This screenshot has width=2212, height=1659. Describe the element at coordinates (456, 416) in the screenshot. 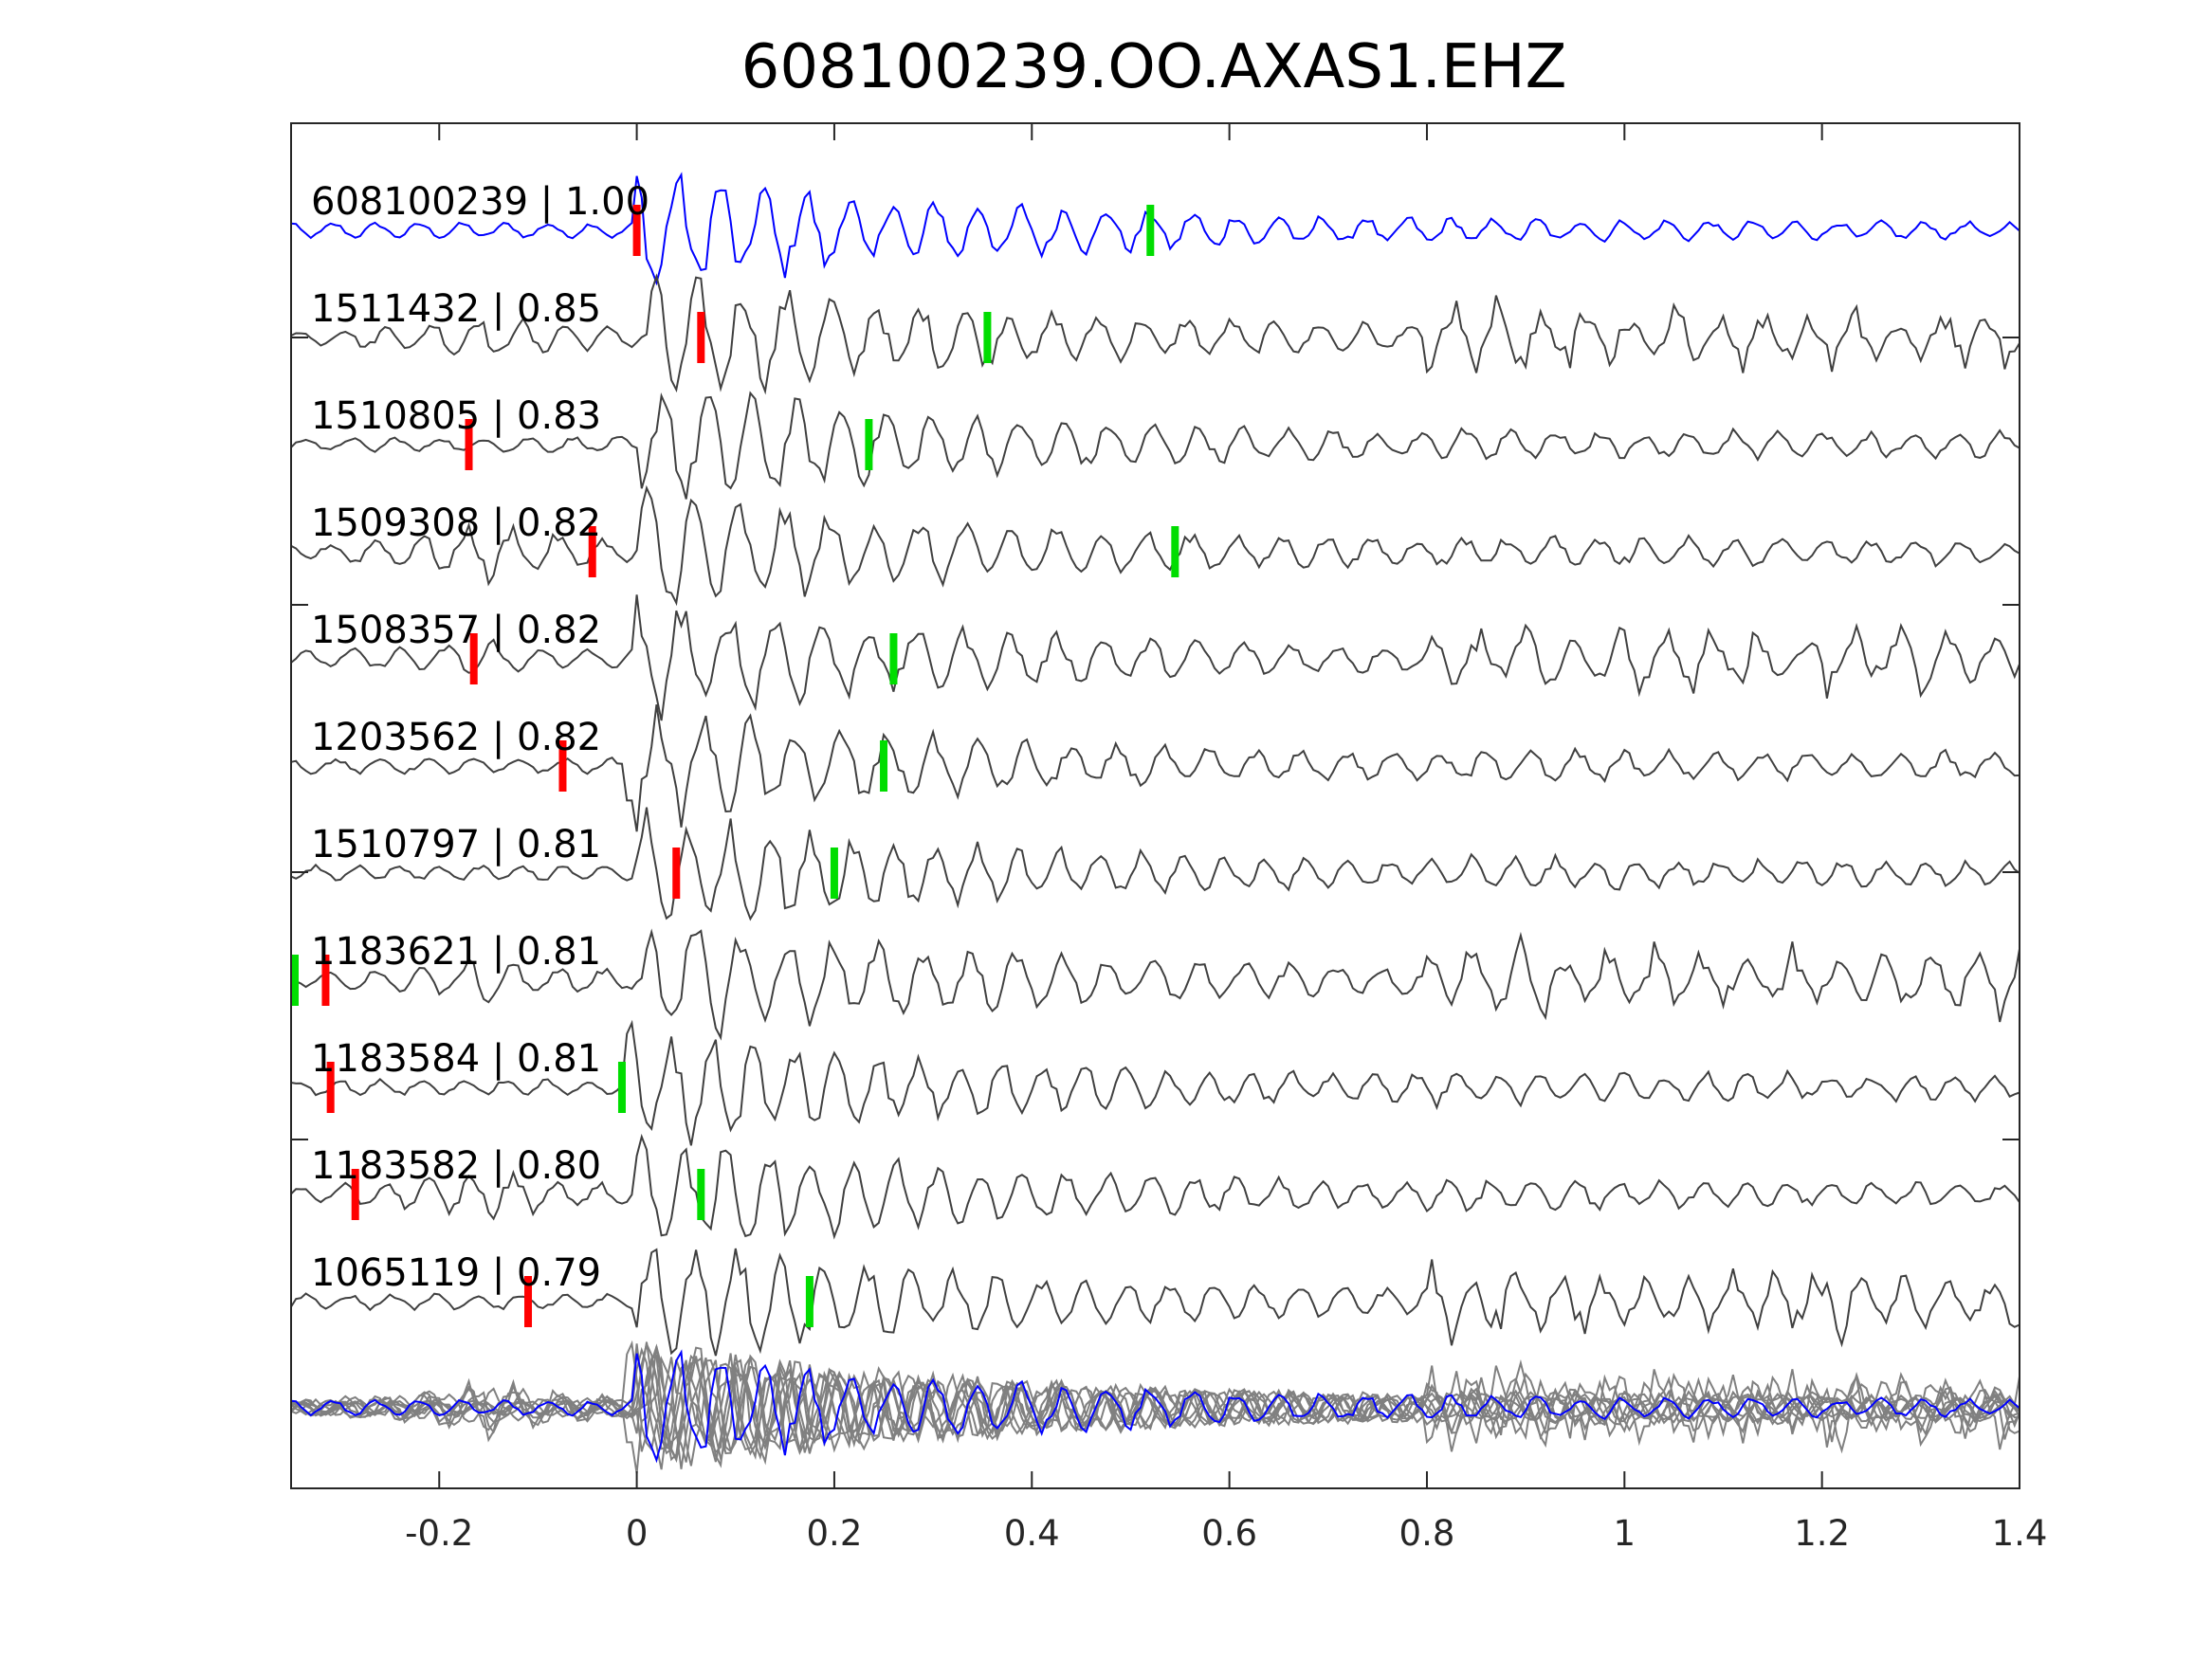

I see `trace-label: 1510805 | 0.83` at that location.